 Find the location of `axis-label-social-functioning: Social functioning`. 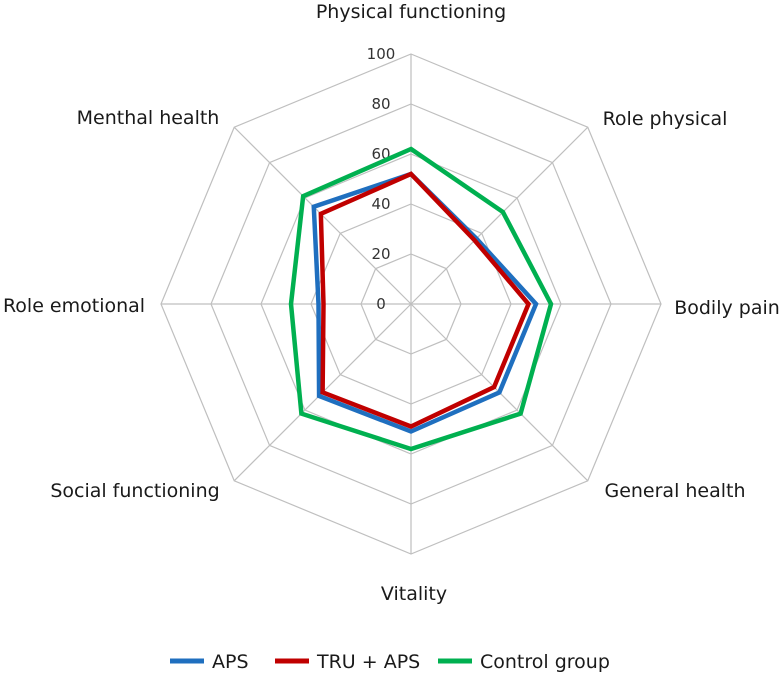

axis-label-social-functioning: Social functioning is located at coordinates (134, 491).